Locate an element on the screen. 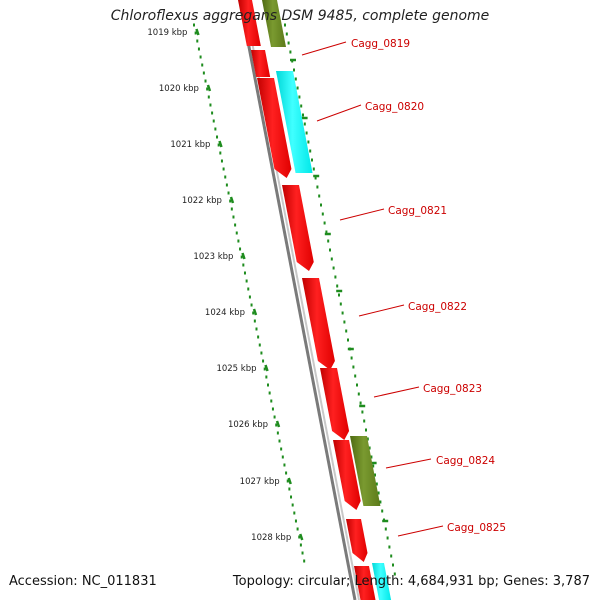  kbp-label: 1027 kbp is located at coordinates (260, 482).